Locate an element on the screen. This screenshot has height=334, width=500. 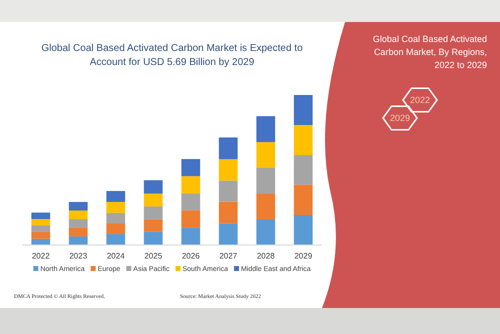
text: Global Coal Based Activated Carbon Market, By Regions, 2022 to 2029 is located at coordinates (429, 52).